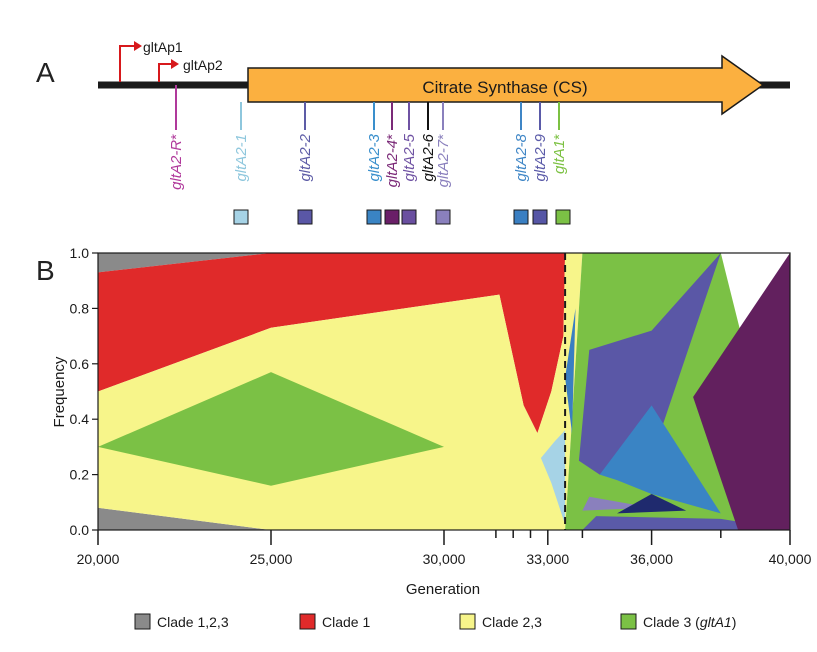  I want to click on promoter-gltAp2, so click(168, 70).